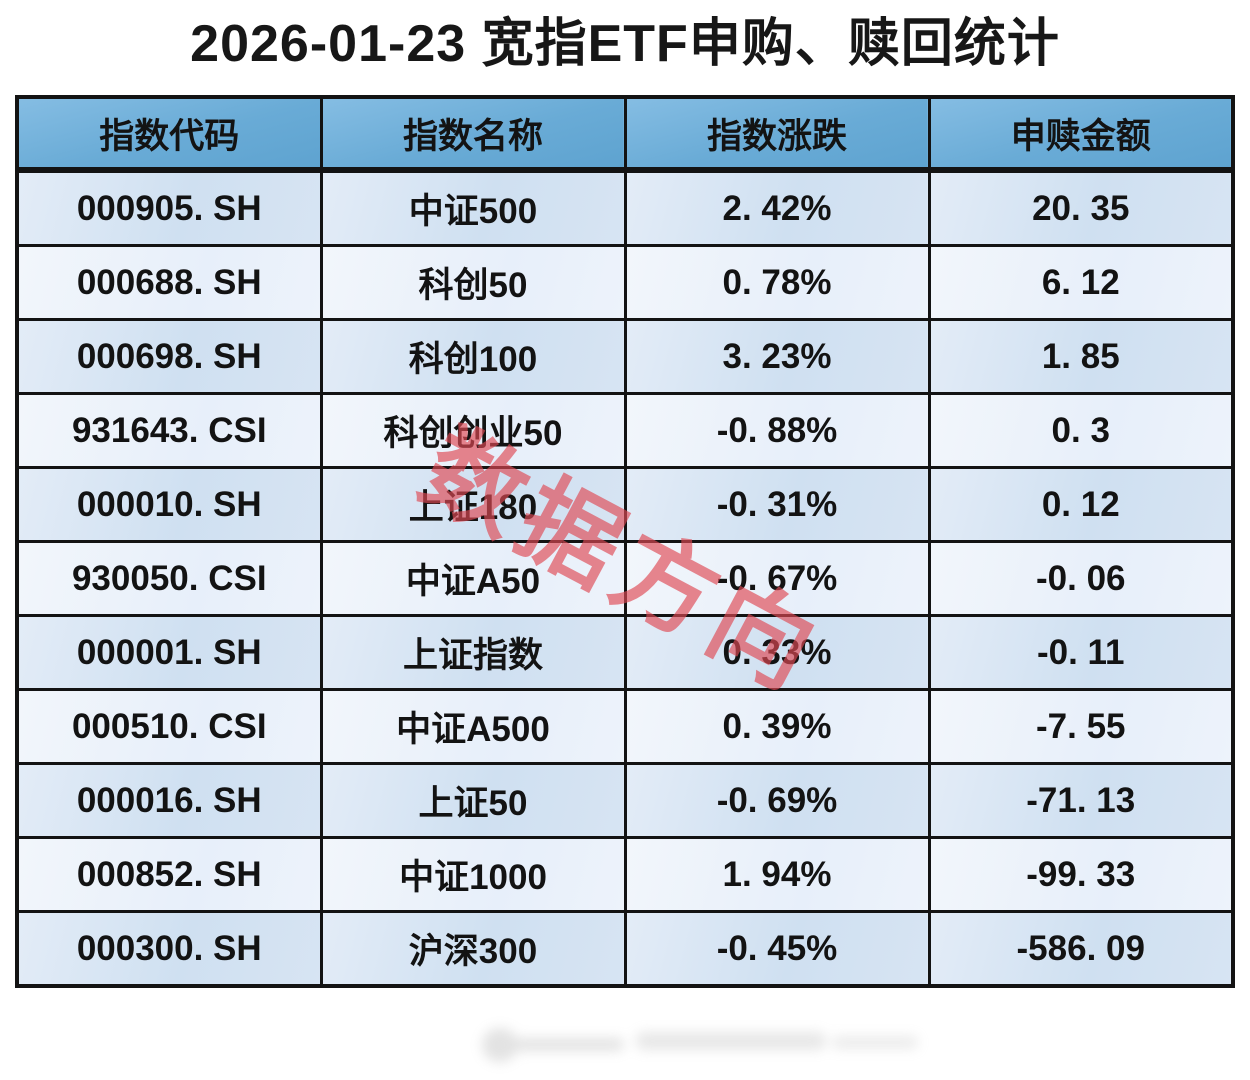 This screenshot has width=1250, height=1080. I want to click on cell-name: 上证指数, so click(473, 652).